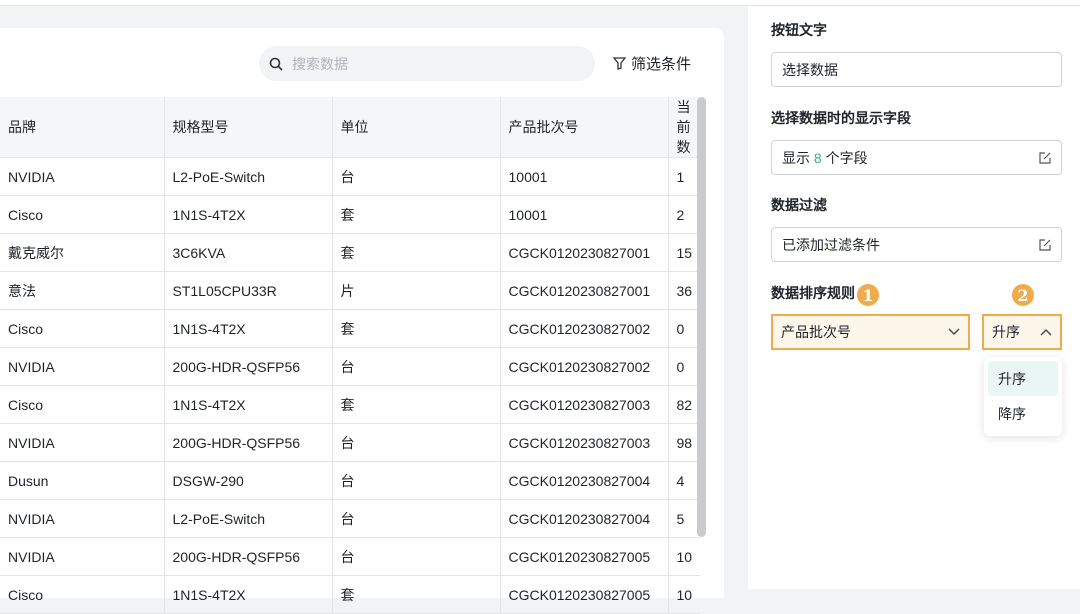 The height and width of the screenshot is (614, 1080). Describe the element at coordinates (799, 30) in the screenshot. I see `button-text-label: 按钮文字` at that location.